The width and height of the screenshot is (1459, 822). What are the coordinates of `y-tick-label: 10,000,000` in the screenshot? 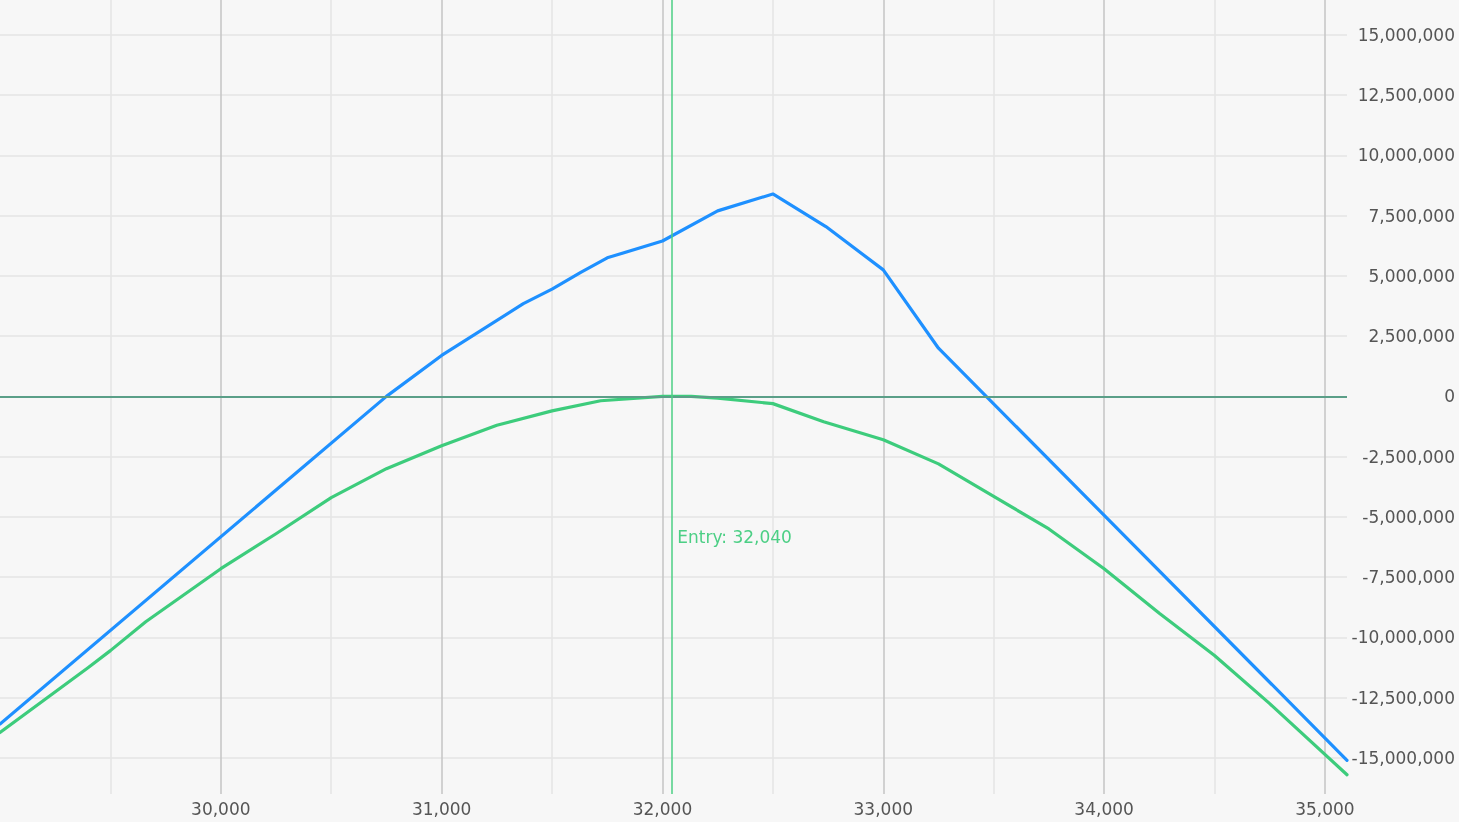 It's located at (1406, 155).